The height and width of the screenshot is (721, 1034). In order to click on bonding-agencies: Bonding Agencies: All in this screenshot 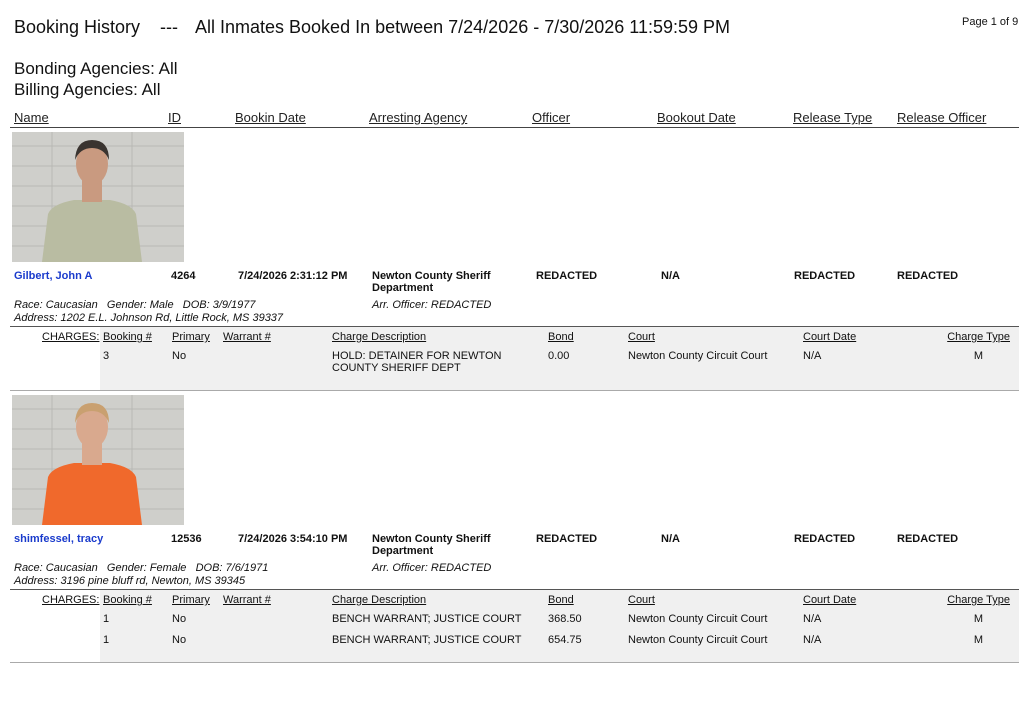, I will do `click(96, 68)`.